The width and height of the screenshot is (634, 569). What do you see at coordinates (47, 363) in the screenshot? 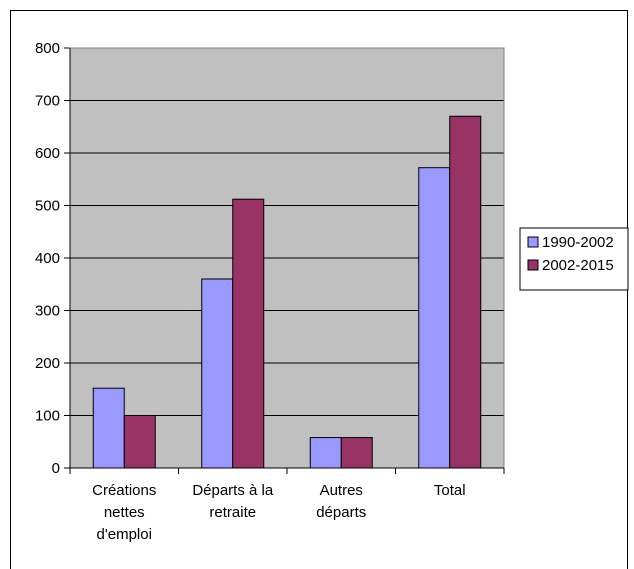
I see `y-tick-label: 200` at bounding box center [47, 363].